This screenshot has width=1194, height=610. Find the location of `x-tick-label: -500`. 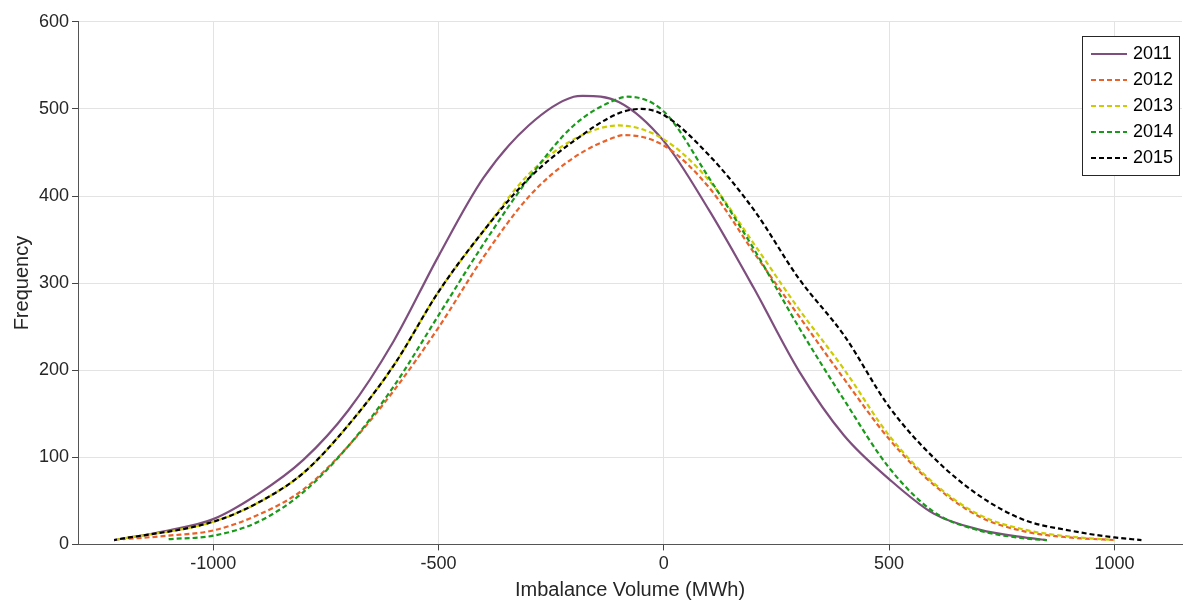

x-tick-label: -500 is located at coordinates (438, 563).